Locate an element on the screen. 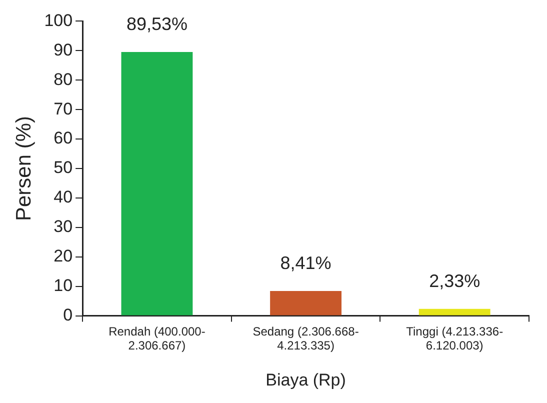 The width and height of the screenshot is (547, 403). y-tick-label: 50 is located at coordinates (63, 168).